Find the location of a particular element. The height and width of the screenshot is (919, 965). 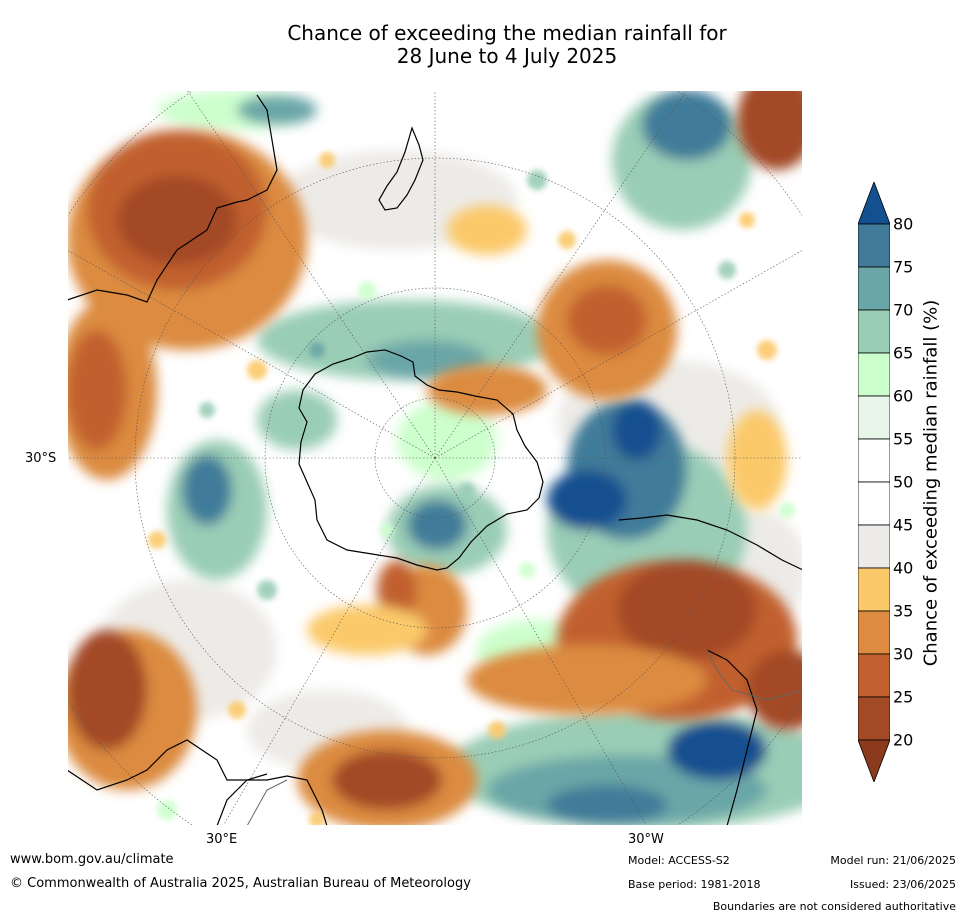

colorbar-tick-label: 80 is located at coordinates (903, 224).